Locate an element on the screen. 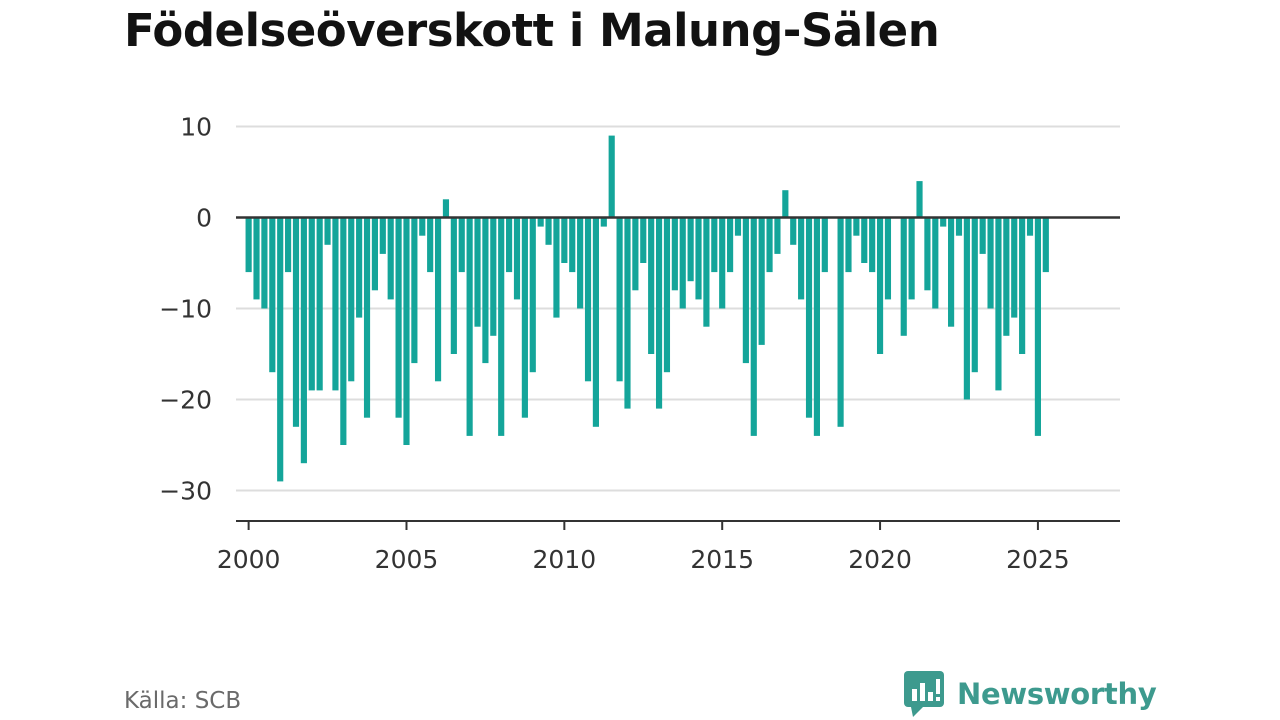  x-tick-label: 2015 is located at coordinates (722, 559).